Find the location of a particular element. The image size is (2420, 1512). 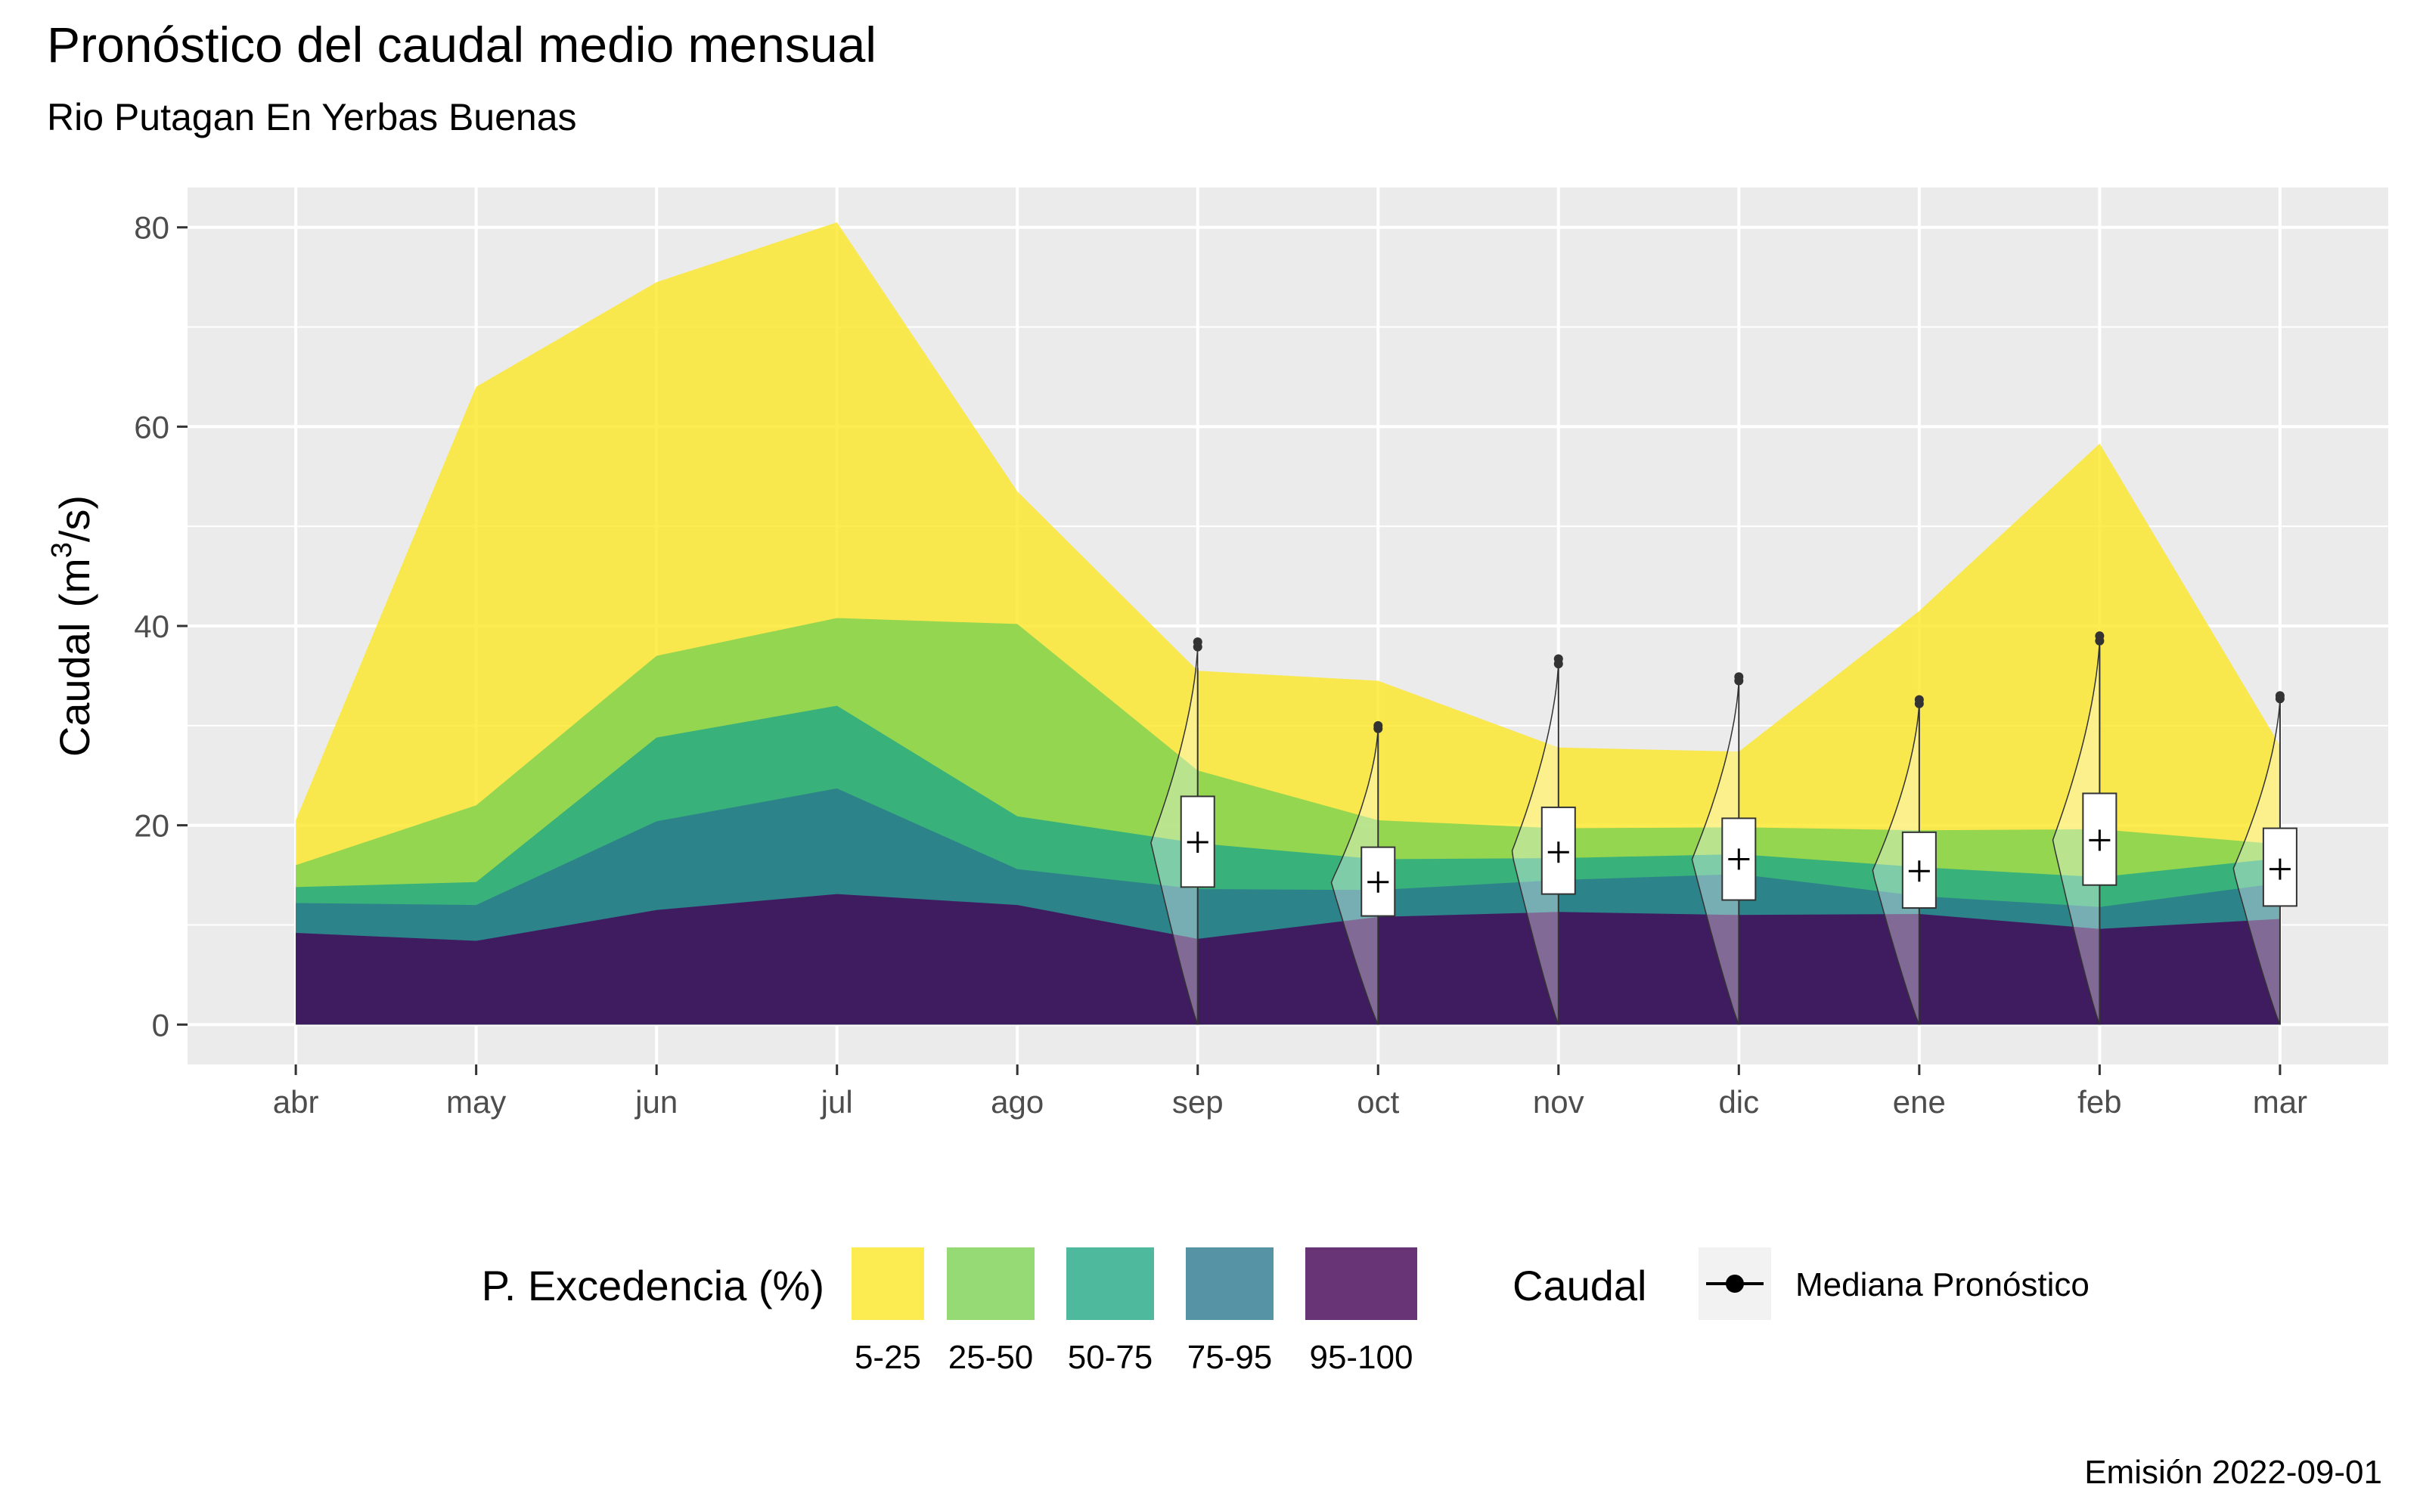

y-axis-label-unit-end: /s) is located at coordinates (74, 519).